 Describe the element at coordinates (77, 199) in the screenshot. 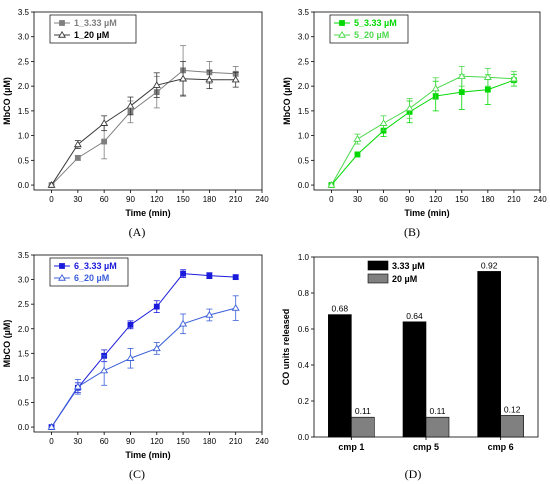

I see `x-tick-label: 30` at that location.